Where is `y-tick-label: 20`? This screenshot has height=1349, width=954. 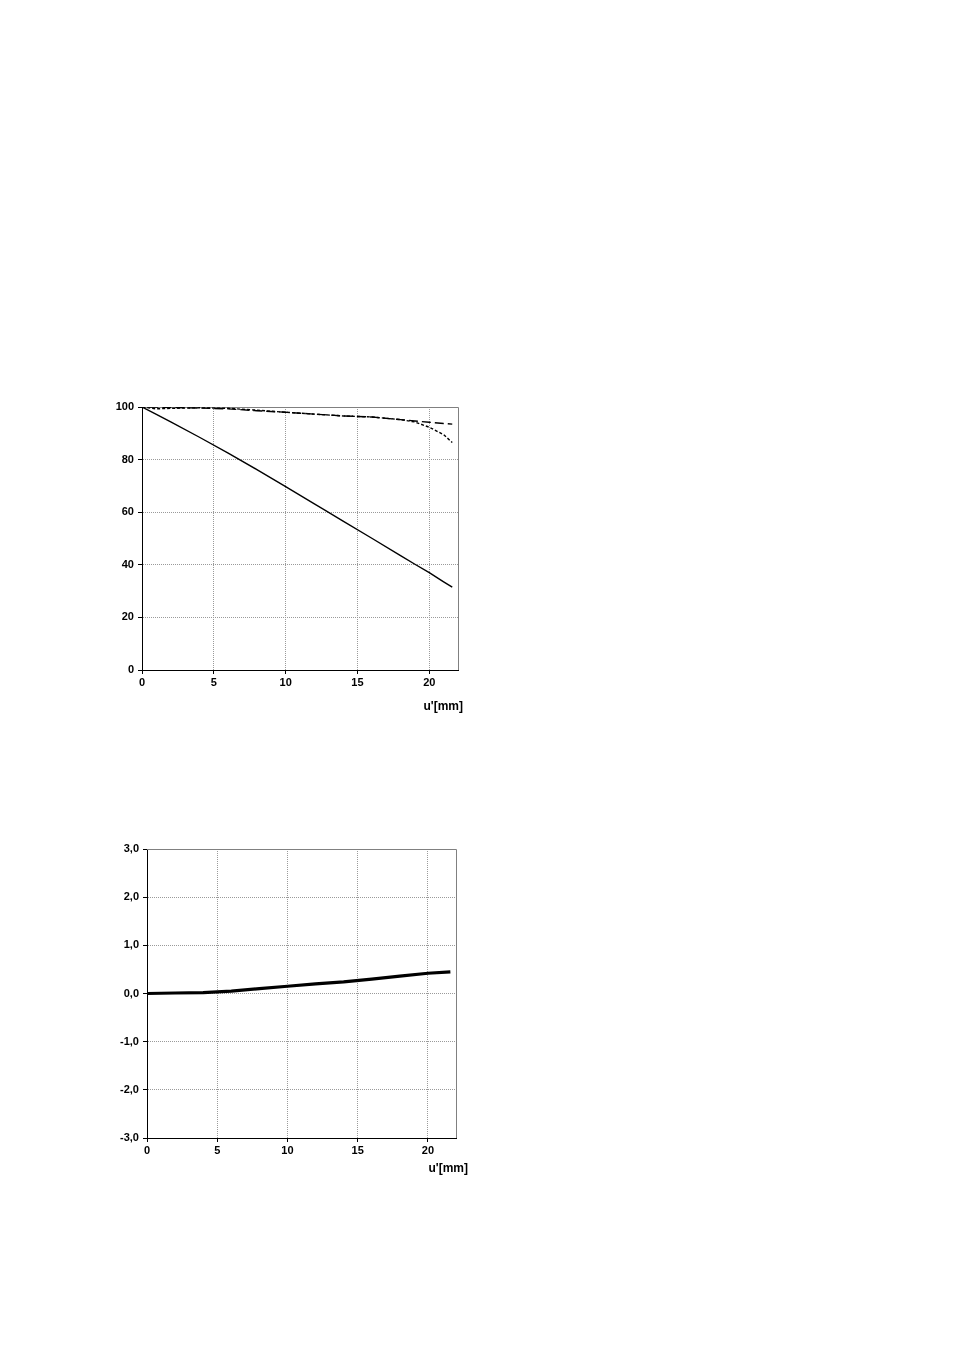
y-tick-label: 20 is located at coordinates (127, 616).